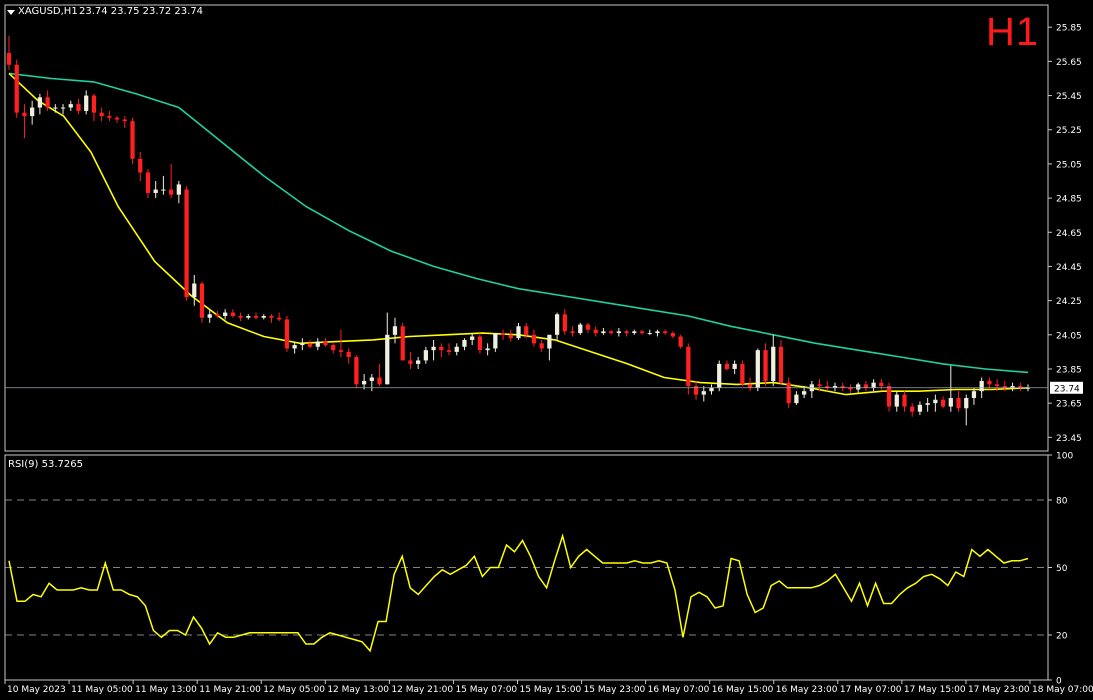 Image resolution: width=1093 pixels, height=700 pixels. What do you see at coordinates (1069, 29) in the screenshot?
I see `price-tick-label: 25.85` at bounding box center [1069, 29].